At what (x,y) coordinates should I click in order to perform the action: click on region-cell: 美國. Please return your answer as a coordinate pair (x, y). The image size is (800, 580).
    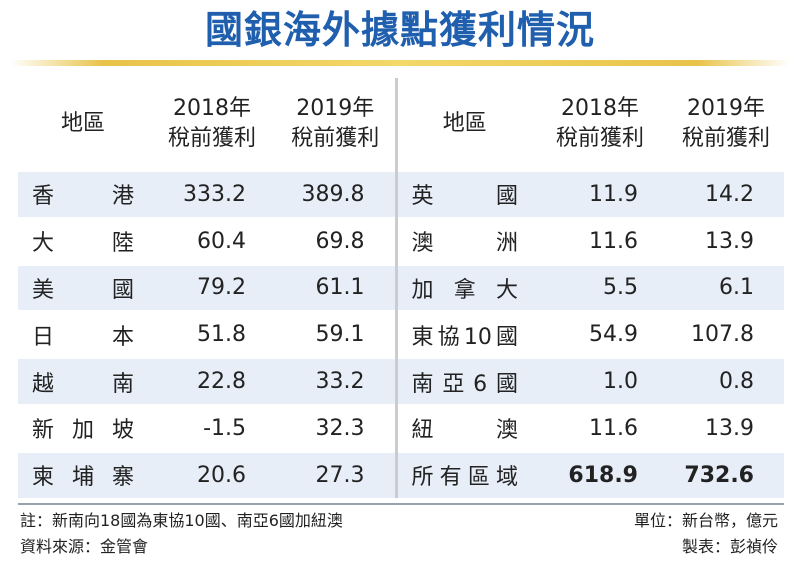
    Looking at the image, I should click on (83, 287).